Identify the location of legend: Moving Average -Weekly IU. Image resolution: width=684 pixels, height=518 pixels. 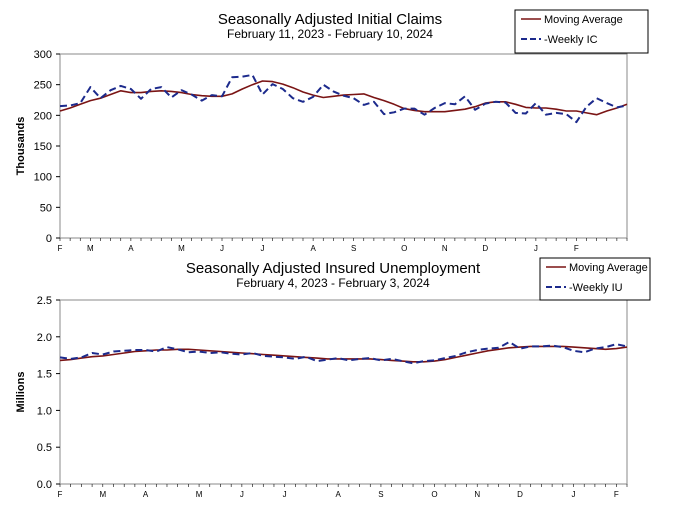
(595, 279).